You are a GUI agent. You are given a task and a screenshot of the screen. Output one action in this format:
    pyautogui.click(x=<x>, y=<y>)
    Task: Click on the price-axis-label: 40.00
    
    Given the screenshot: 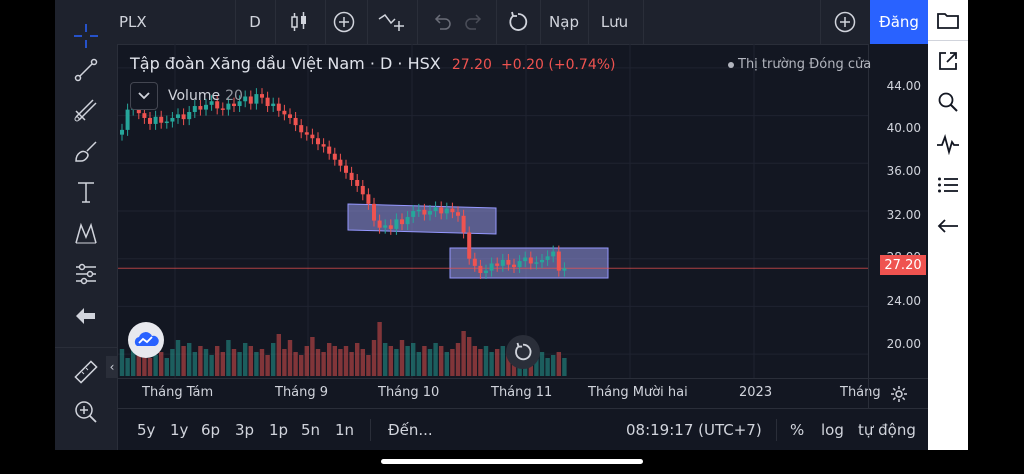 What is the action you would take?
    pyautogui.click(x=903, y=128)
    